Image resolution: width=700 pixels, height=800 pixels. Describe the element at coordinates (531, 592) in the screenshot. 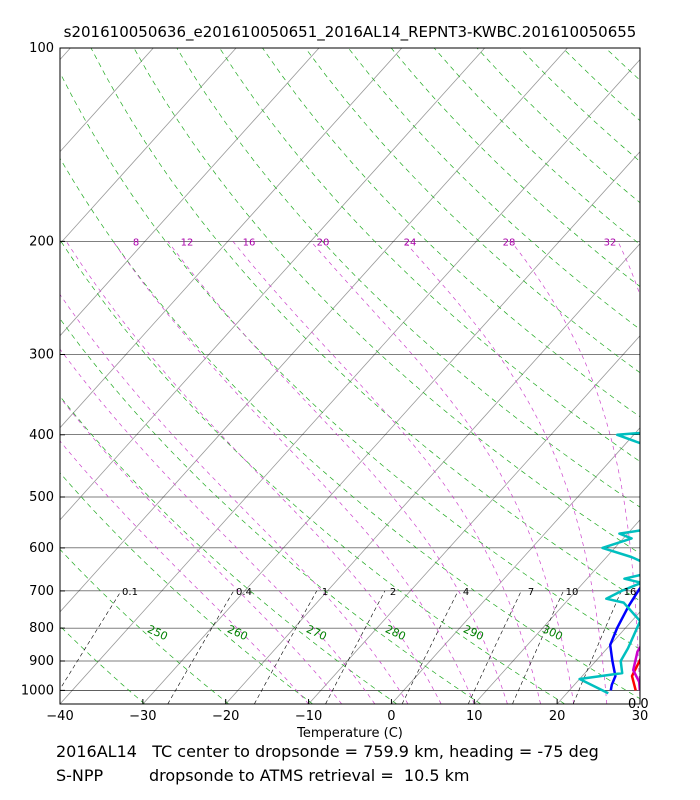

I see `mixing-ratio-label: 7` at that location.